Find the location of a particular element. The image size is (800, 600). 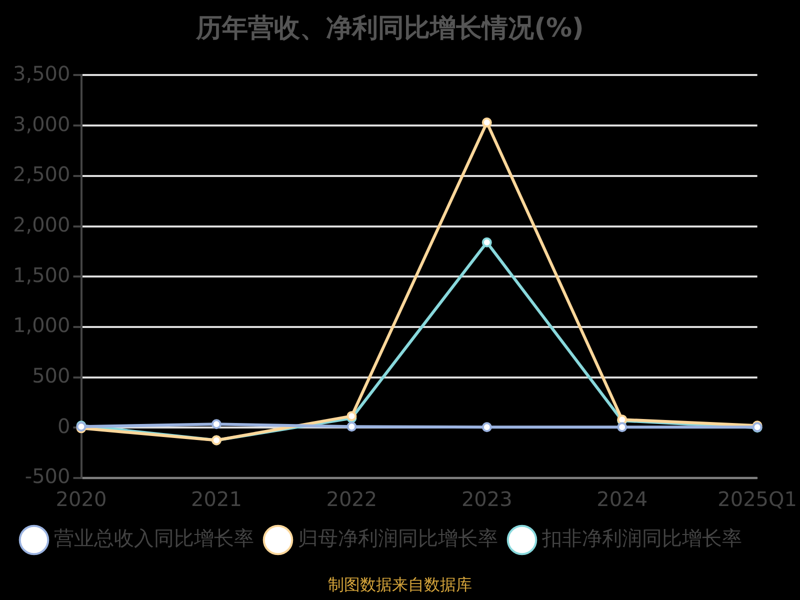

y-tick-label: 1,500 is located at coordinates (41, 274).